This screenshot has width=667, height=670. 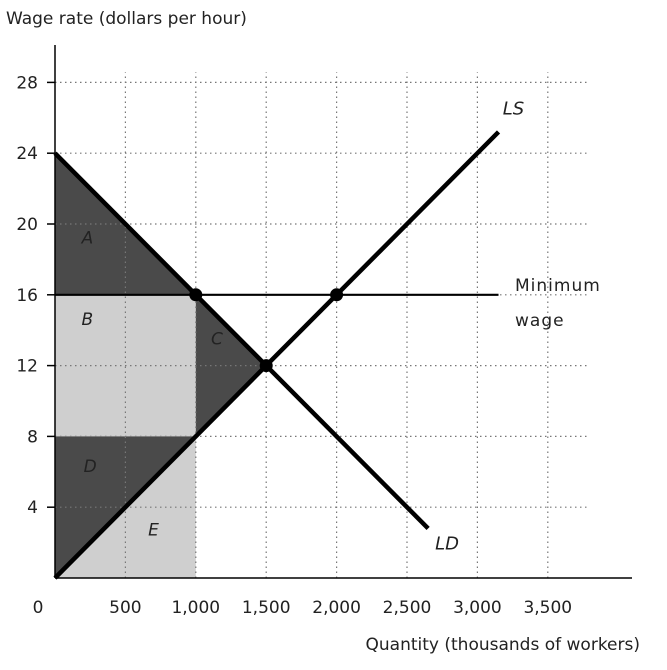 What do you see at coordinates (27, 367) in the screenshot?
I see `y-tick-label: 12` at bounding box center [27, 367].